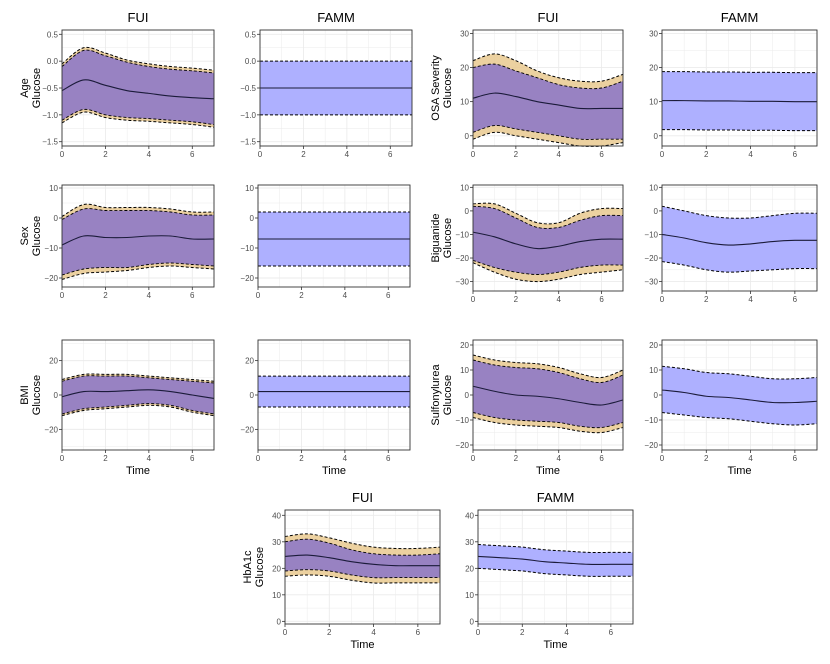  I want to click on panel-sulfonylurea-famm: 0 2 4 6 −20 −10 0 10 20 Time, so click(731, 408).